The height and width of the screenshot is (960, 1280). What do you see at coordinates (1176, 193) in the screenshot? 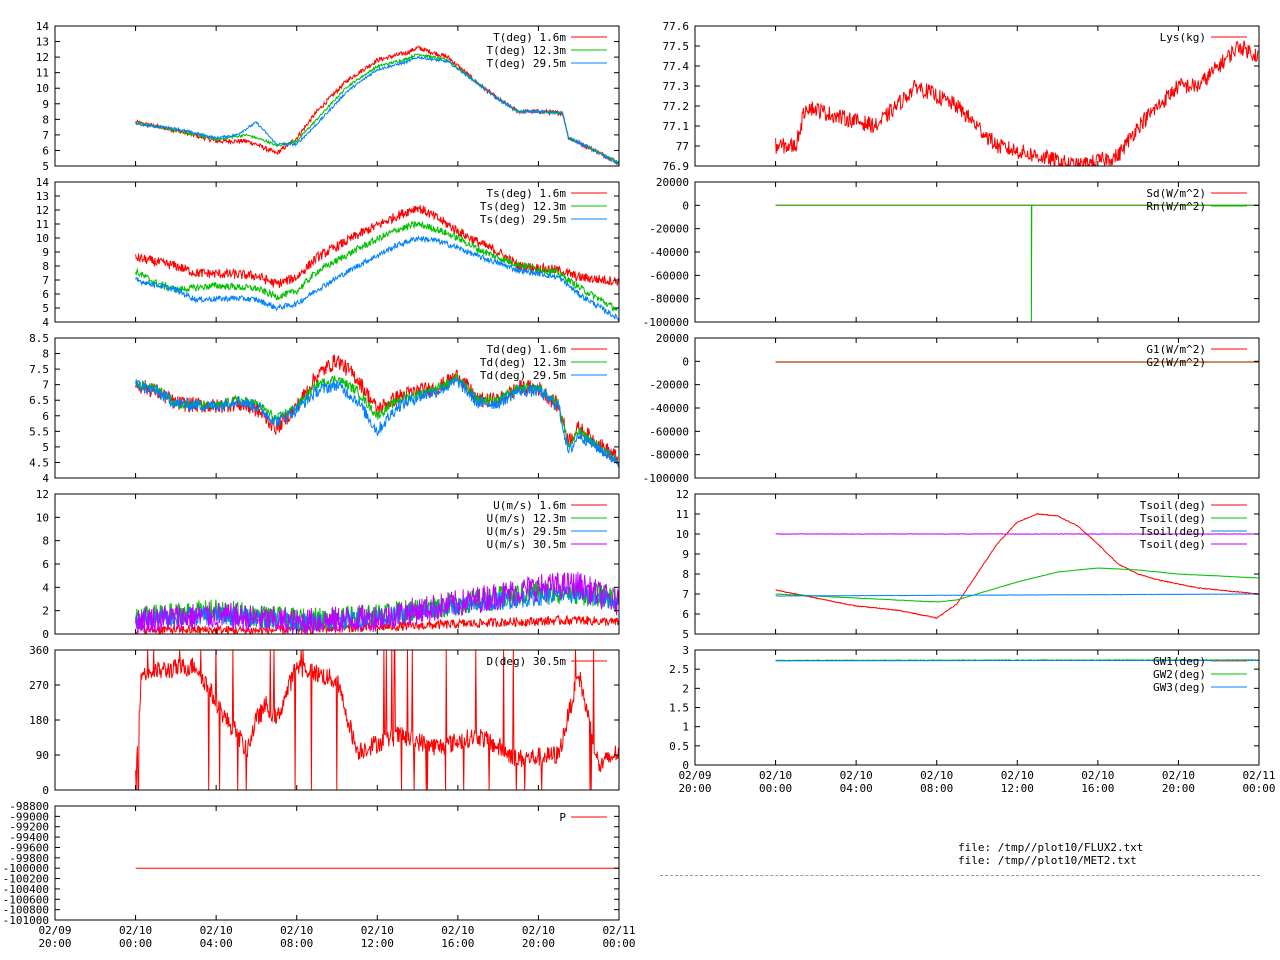
I see `legend-label: Sd(W/m^2)` at bounding box center [1176, 193].